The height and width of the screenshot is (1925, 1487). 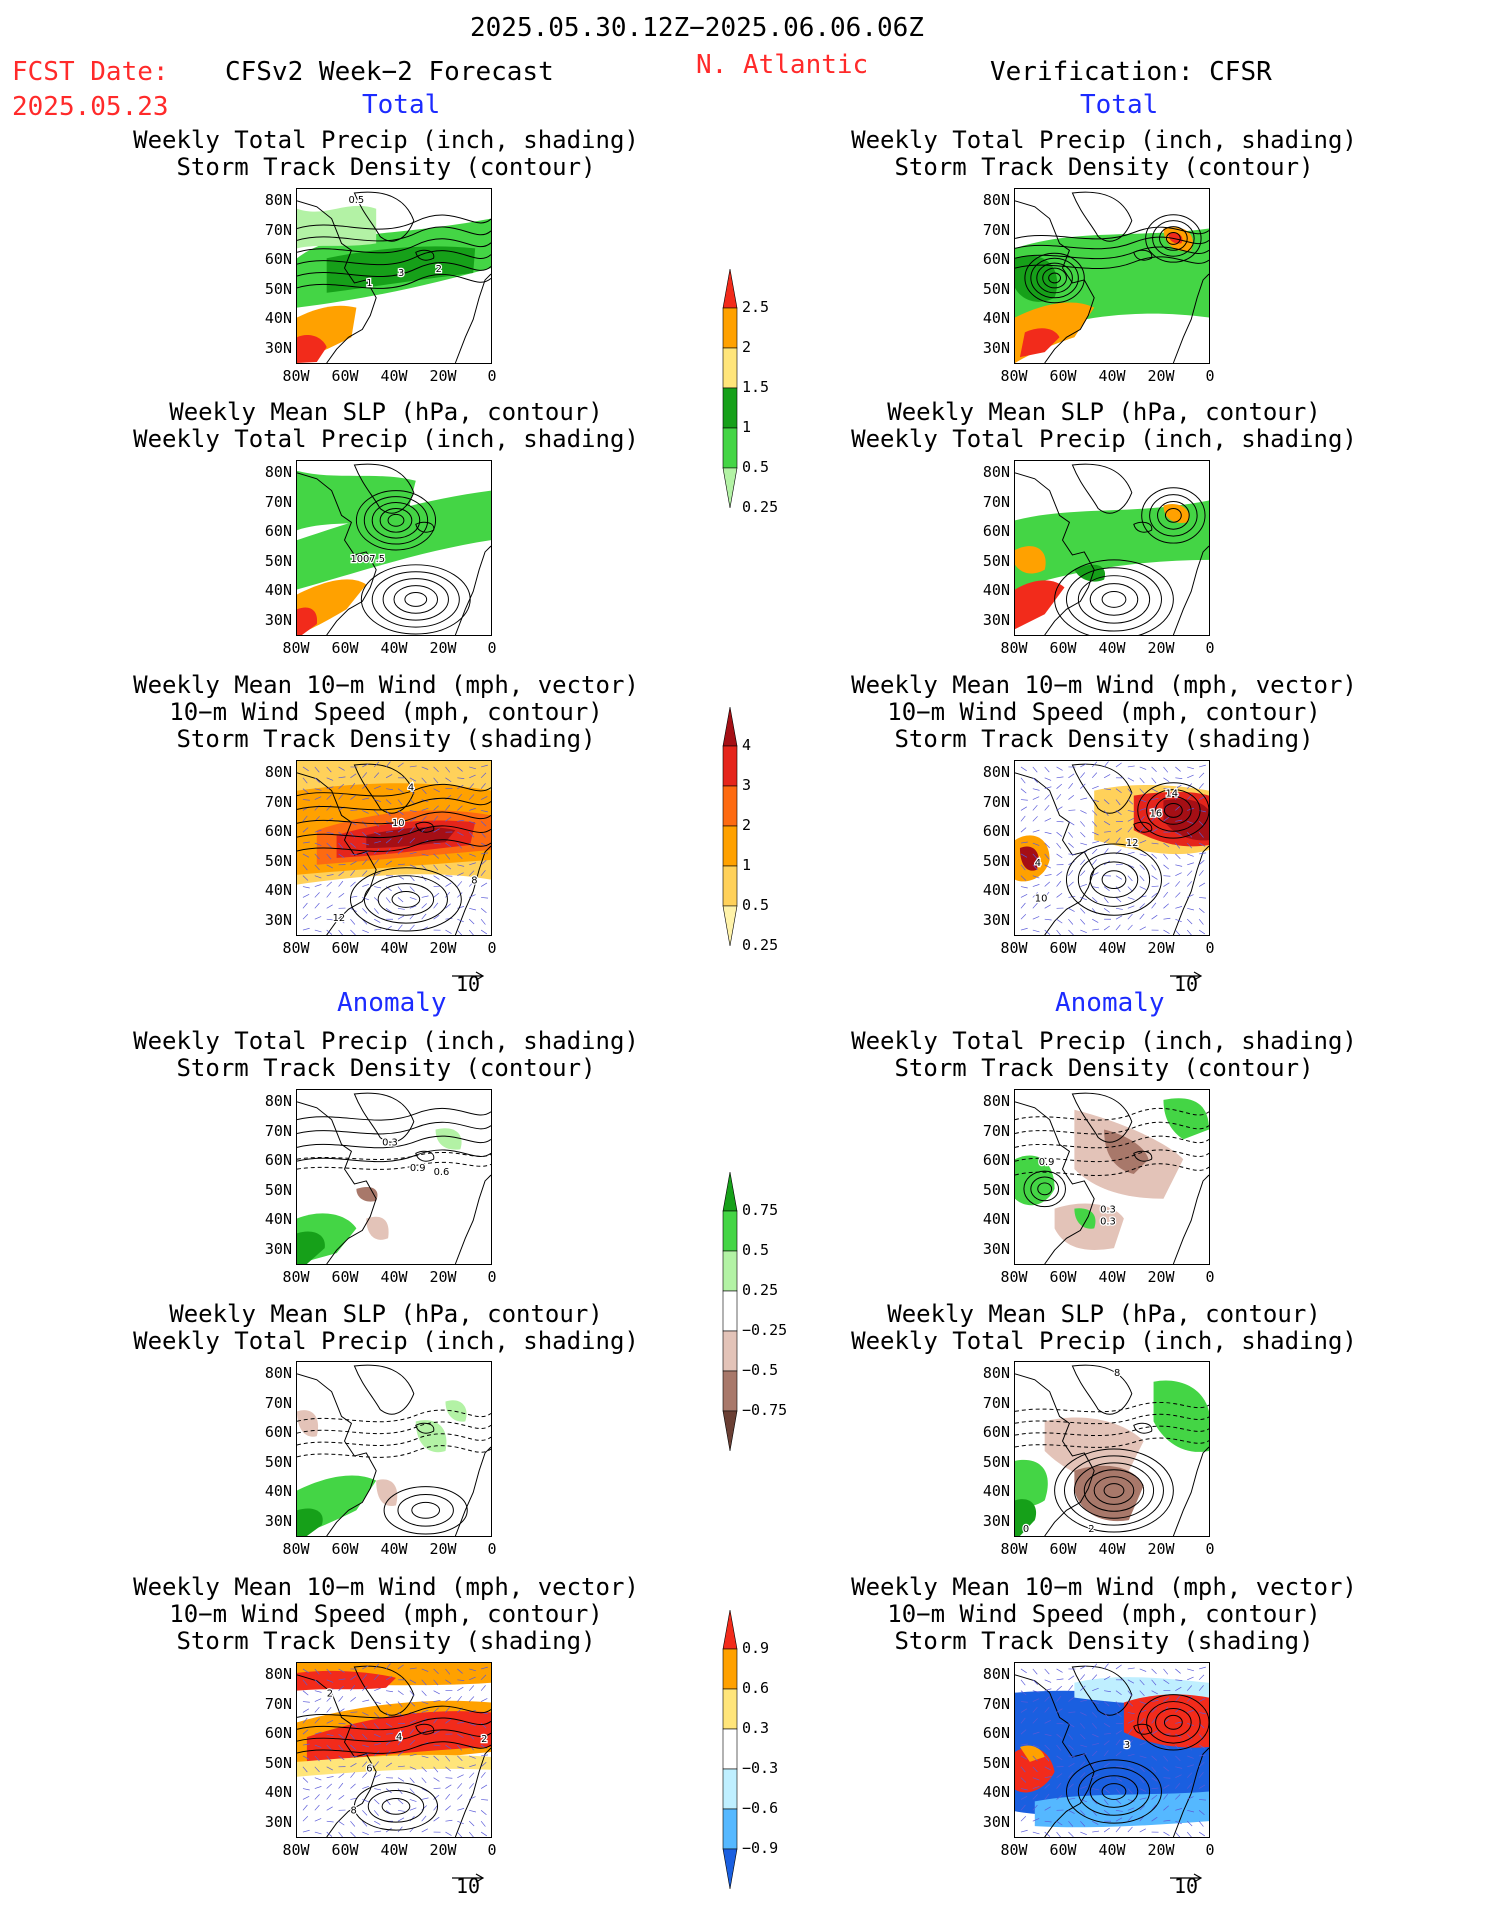 What do you see at coordinates (1190, 590) in the screenshot?
I see `europe-coast` at bounding box center [1190, 590].